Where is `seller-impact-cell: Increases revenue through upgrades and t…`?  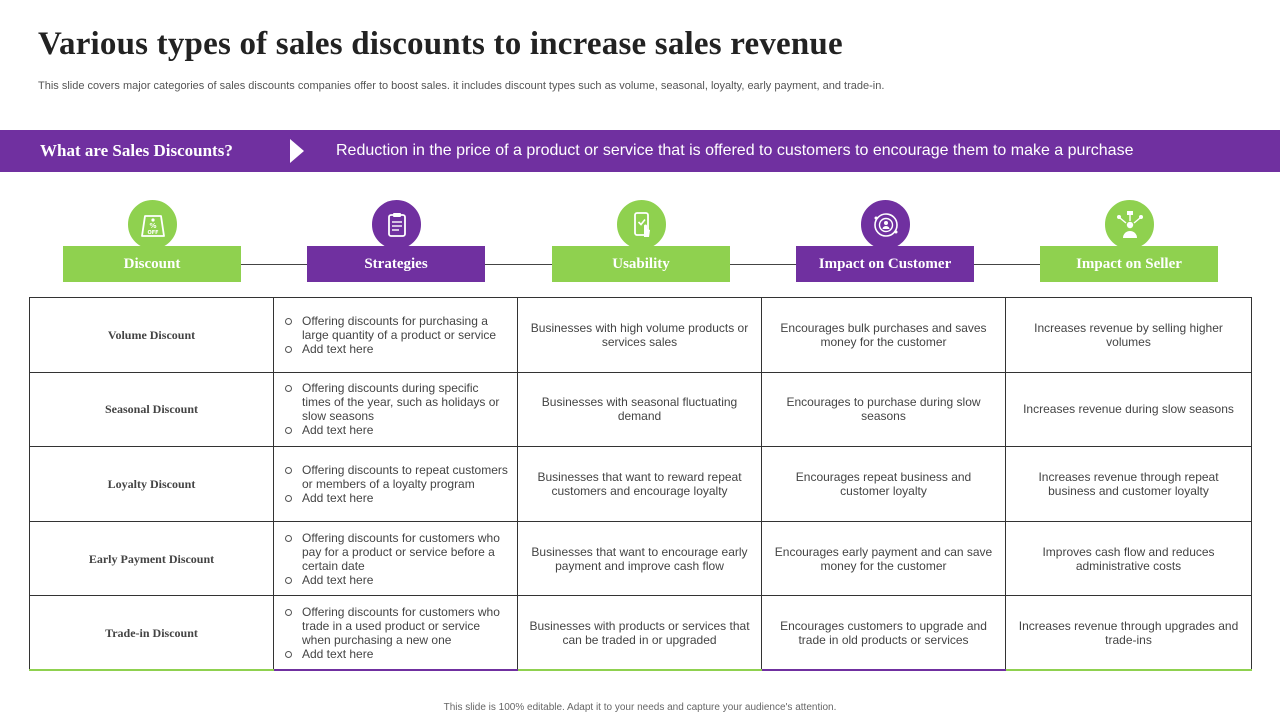 seller-impact-cell: Increases revenue through upgrades and t… is located at coordinates (1128, 633).